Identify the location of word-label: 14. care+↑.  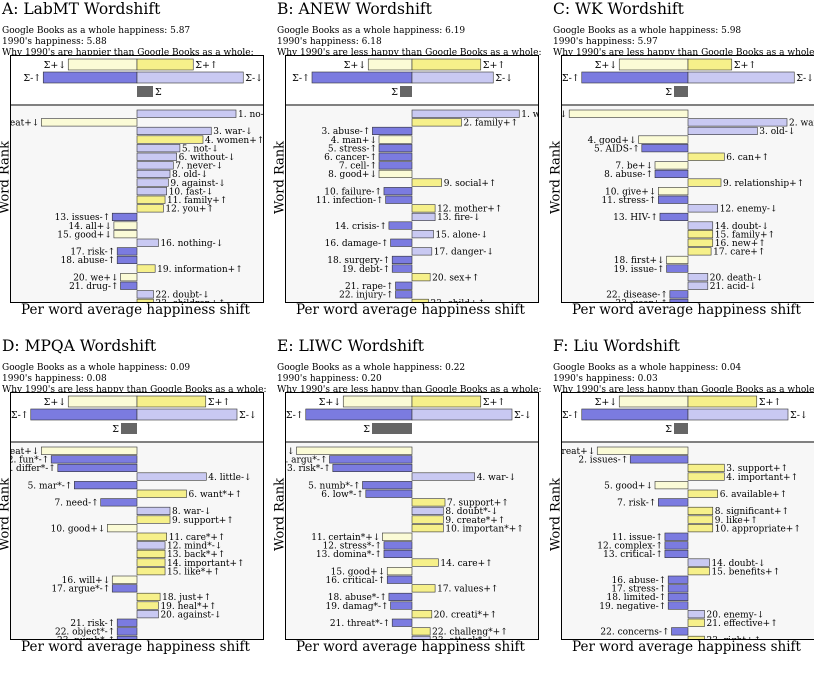
(466, 564).